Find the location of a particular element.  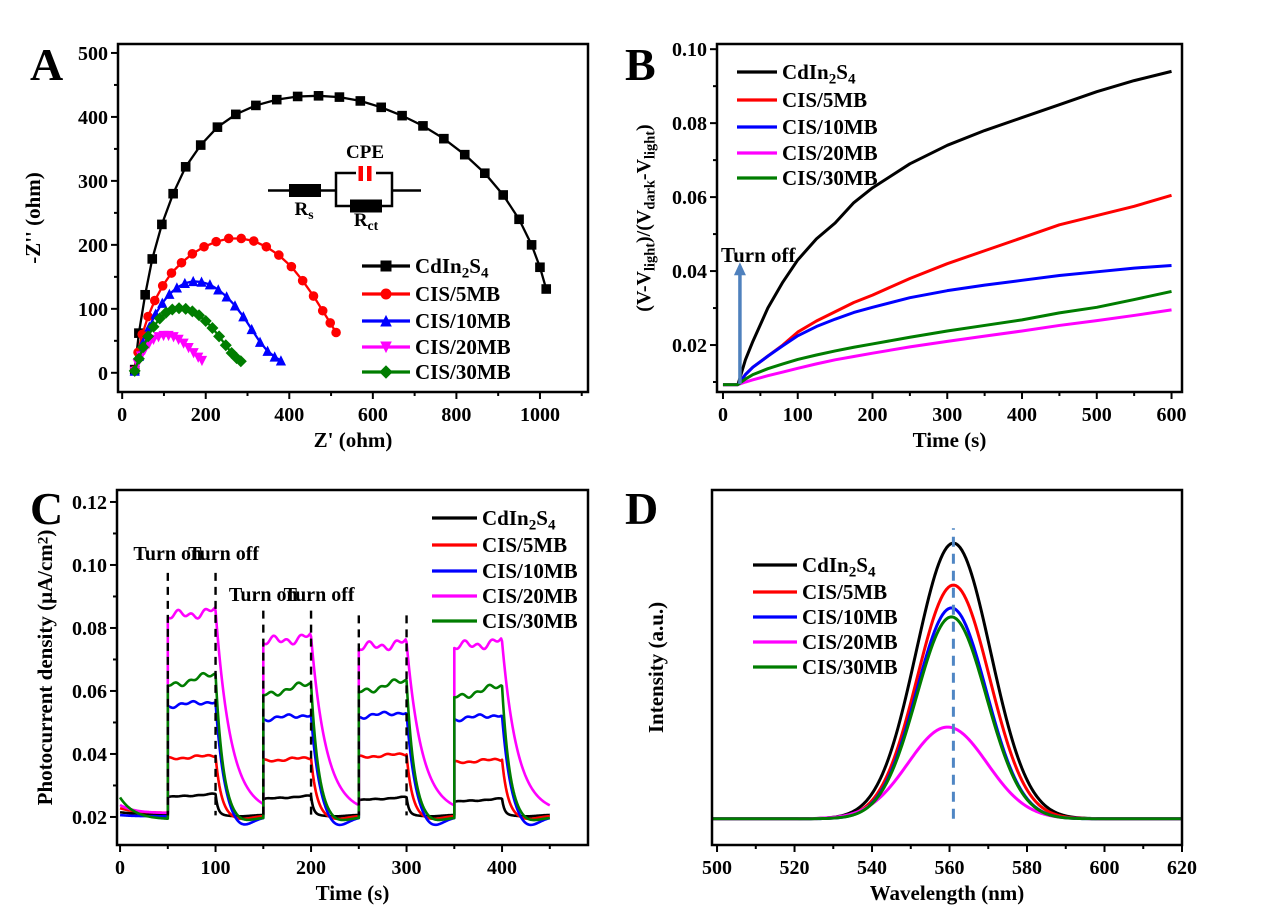

y-tick-label: 0 is located at coordinates (103, 374).